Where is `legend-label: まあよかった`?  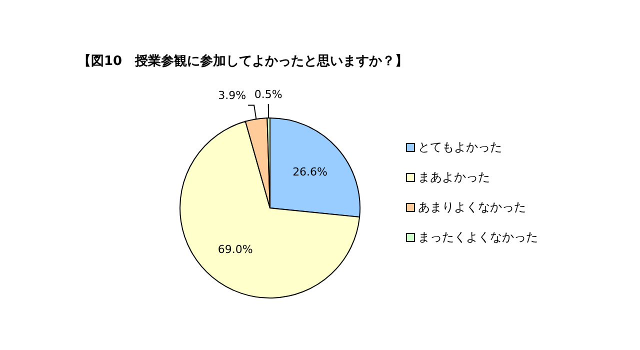 legend-label: まあよかった is located at coordinates (454, 177).